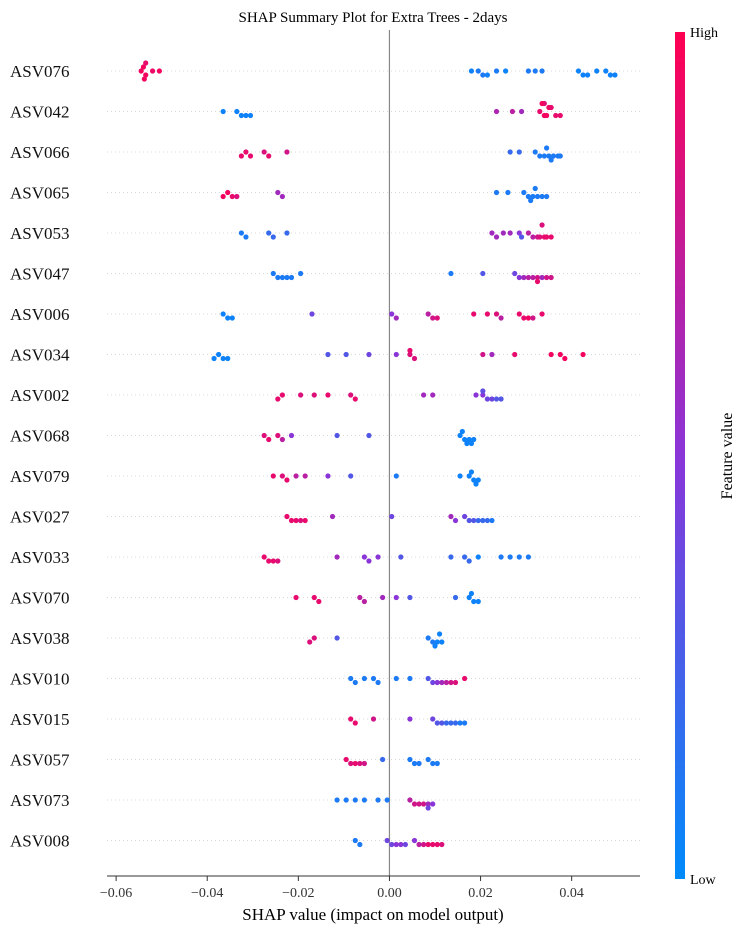  What do you see at coordinates (372, 914) in the screenshot?
I see `x-axis-label: SHAP value (impact on model output)` at bounding box center [372, 914].